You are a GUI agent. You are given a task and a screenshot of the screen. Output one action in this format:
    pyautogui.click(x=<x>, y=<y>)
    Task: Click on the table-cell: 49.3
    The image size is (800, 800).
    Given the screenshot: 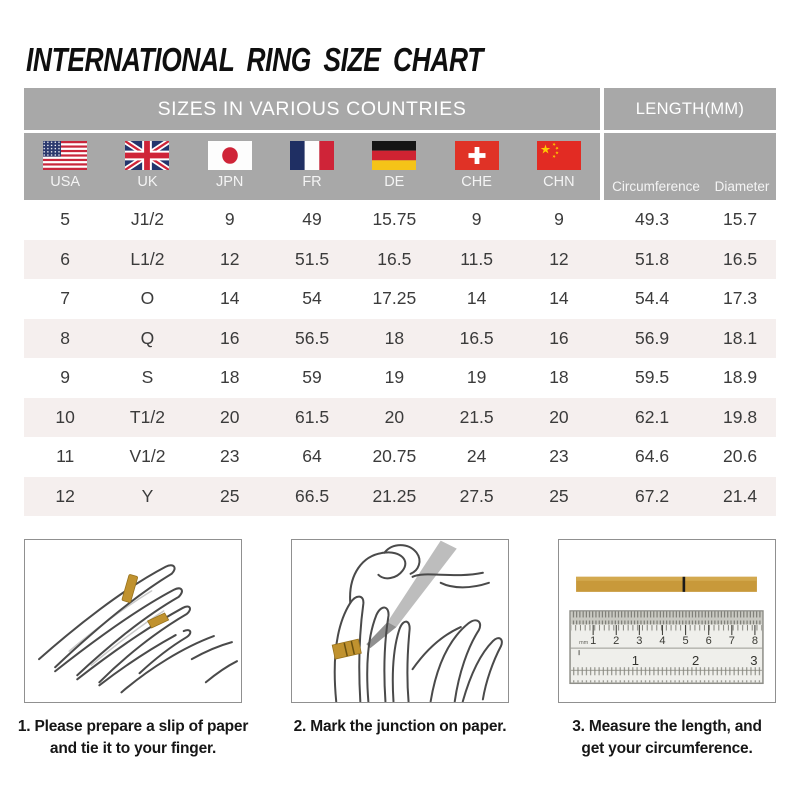 What is the action you would take?
    pyautogui.click(x=652, y=219)
    